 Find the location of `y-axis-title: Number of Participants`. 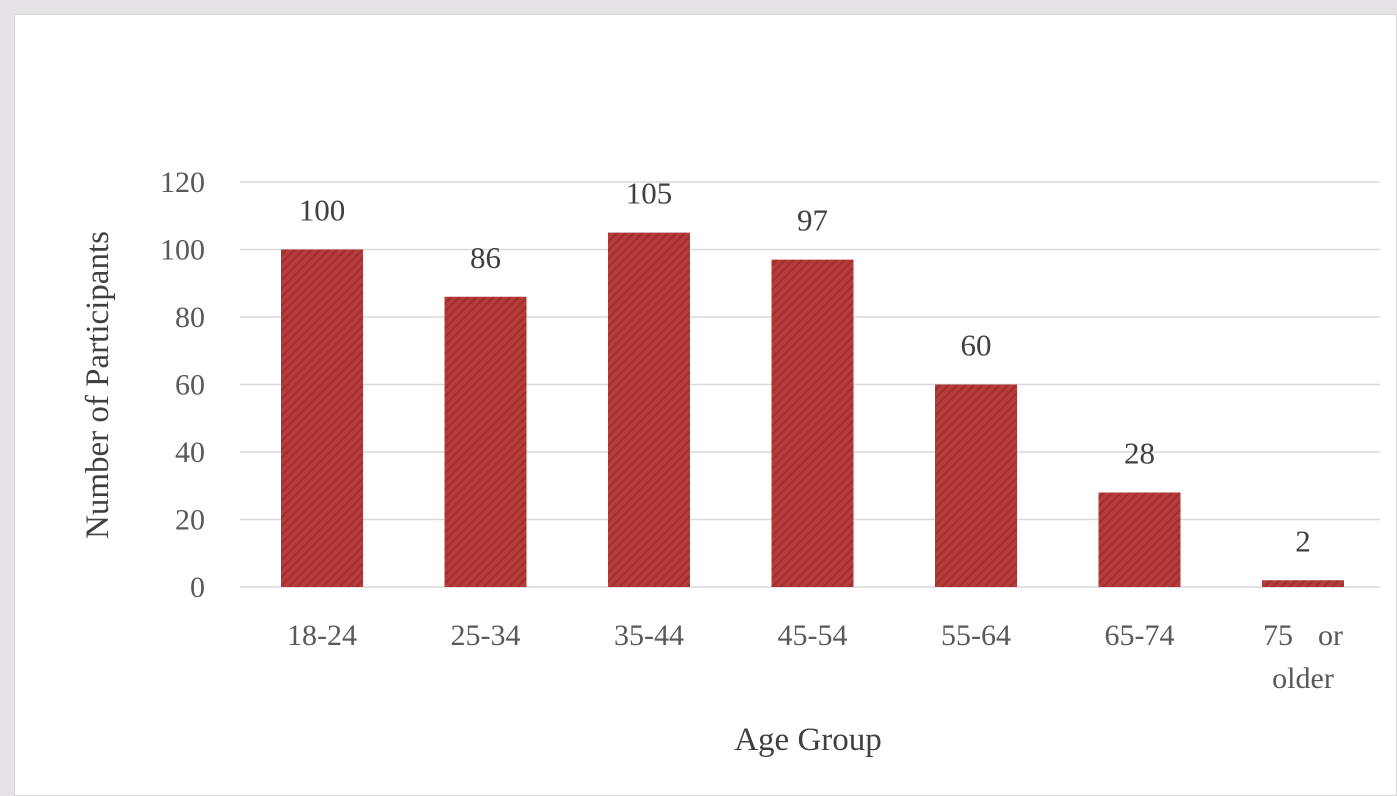

y-axis-title: Number of Participants is located at coordinates (98, 385).